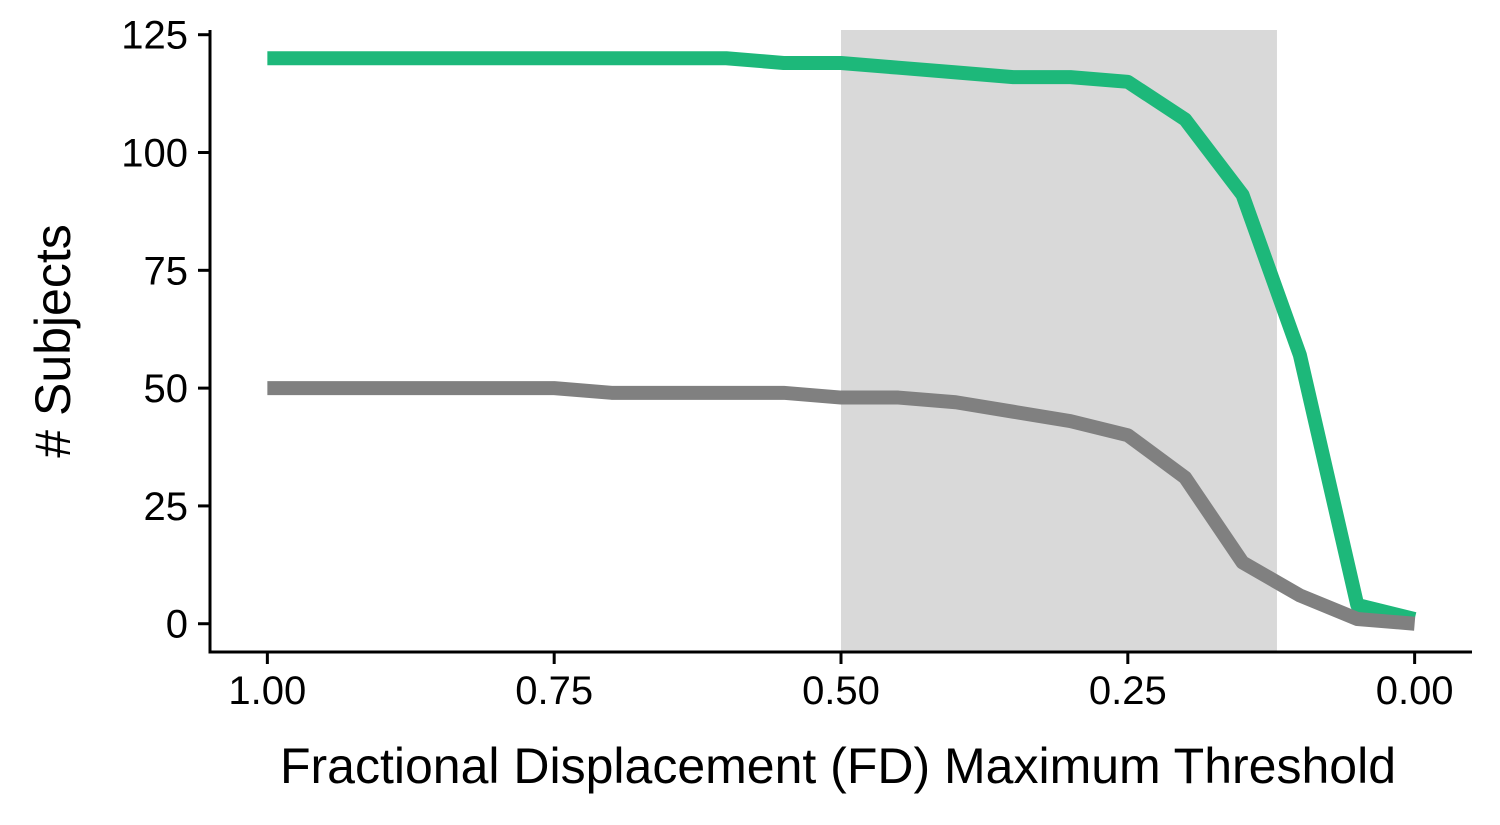  Describe the element at coordinates (554, 691) in the screenshot. I see `x-tick-label: 0.75` at that location.